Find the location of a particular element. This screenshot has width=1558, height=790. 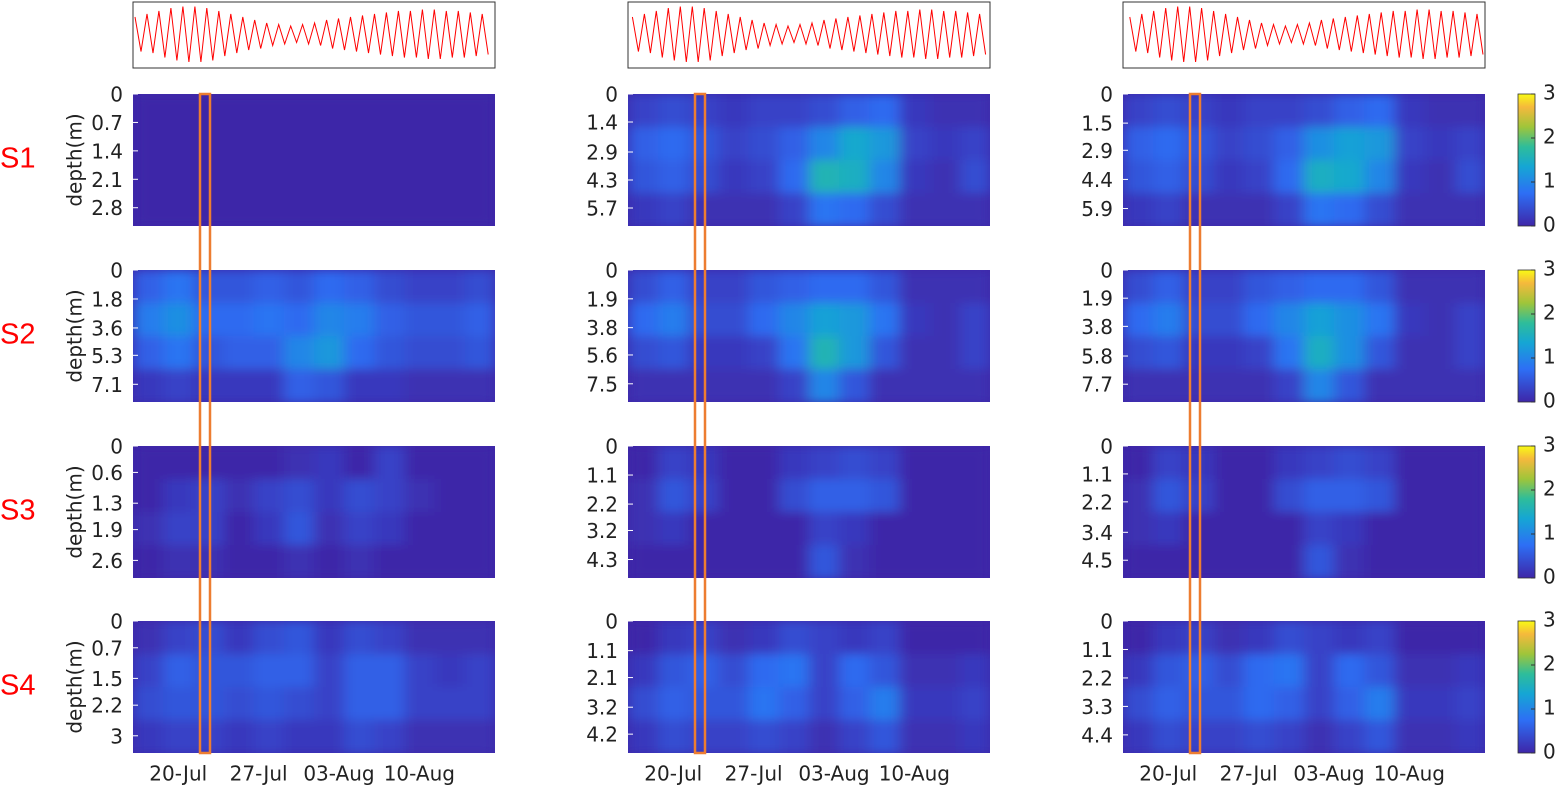

y-tick-label: 2.8 is located at coordinates (107, 208).